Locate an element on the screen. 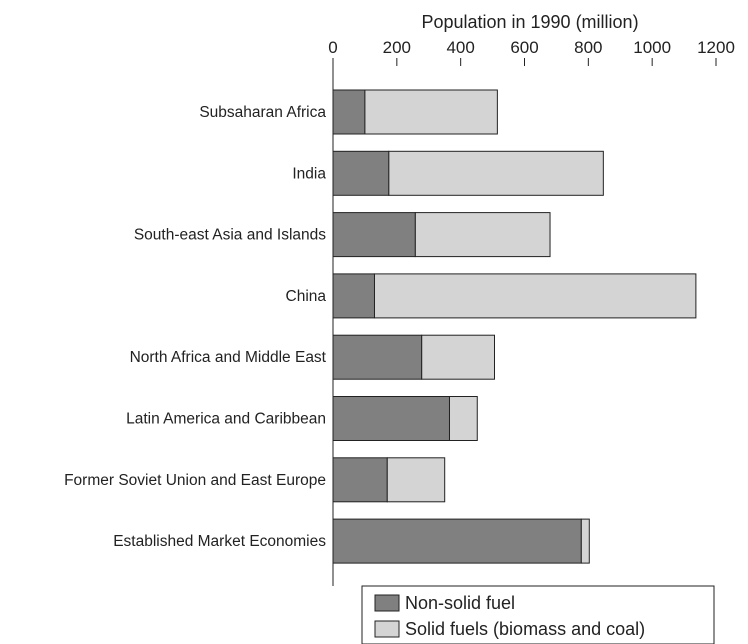  bar-china-solid-fuels-biomass-and-coal is located at coordinates (535, 296).